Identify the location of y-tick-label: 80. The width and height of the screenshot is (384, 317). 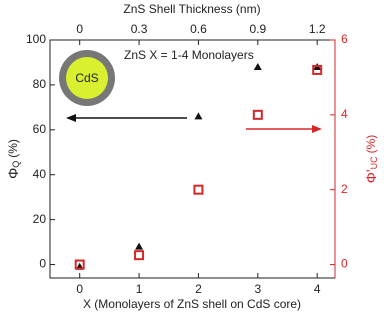
(40, 84).